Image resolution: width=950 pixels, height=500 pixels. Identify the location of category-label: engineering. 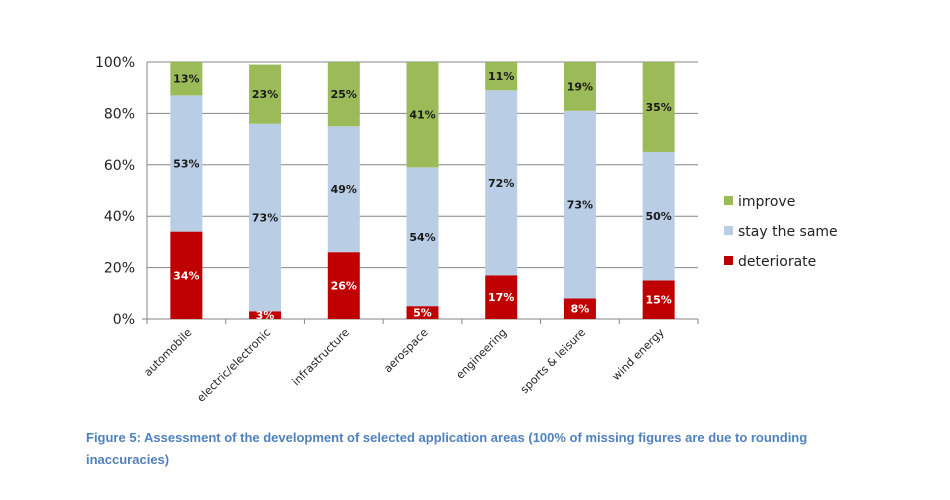
(482, 354).